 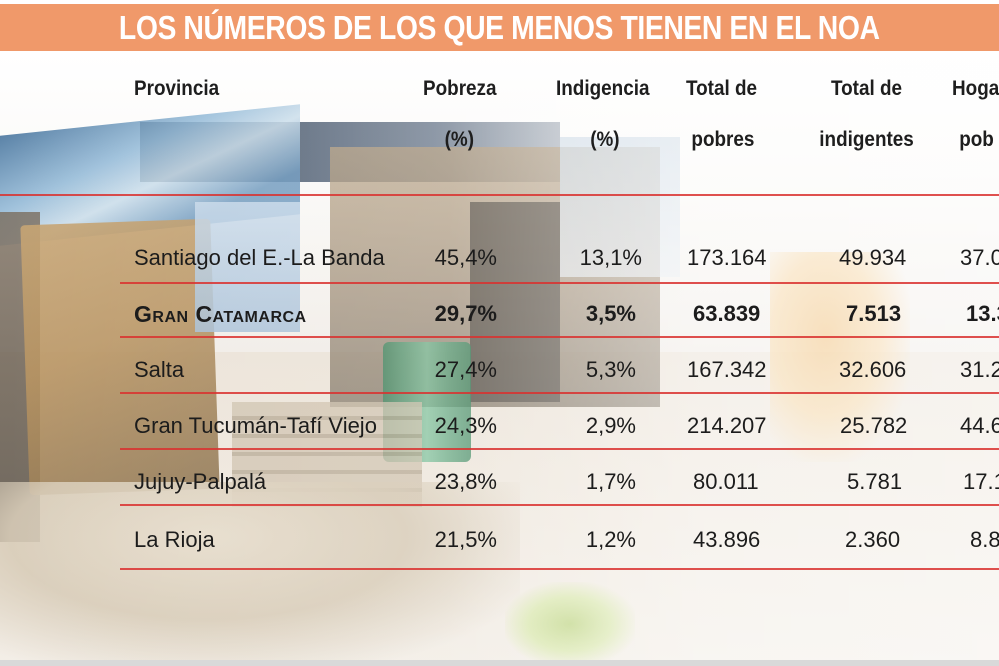 What do you see at coordinates (255, 425) in the screenshot?
I see `cell-provincia: Gran Tucumán-Tafí Viejo` at bounding box center [255, 425].